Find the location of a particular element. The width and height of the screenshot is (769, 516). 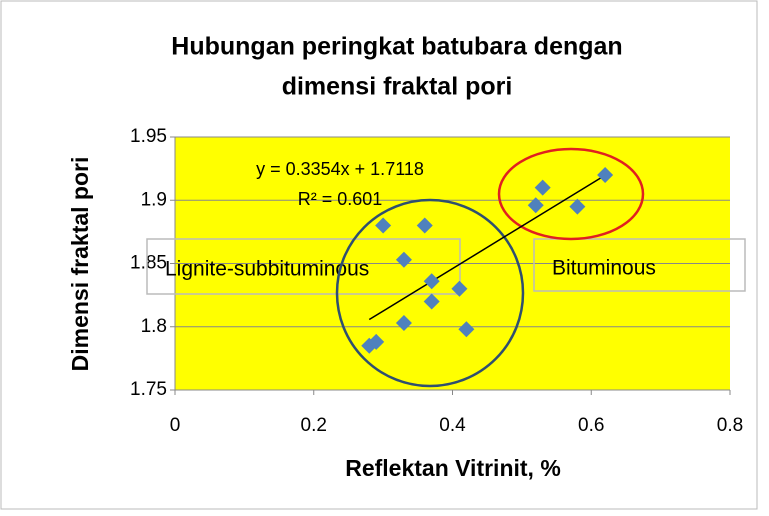

chart-title: dimensi fraktal pori is located at coordinates (397, 87).